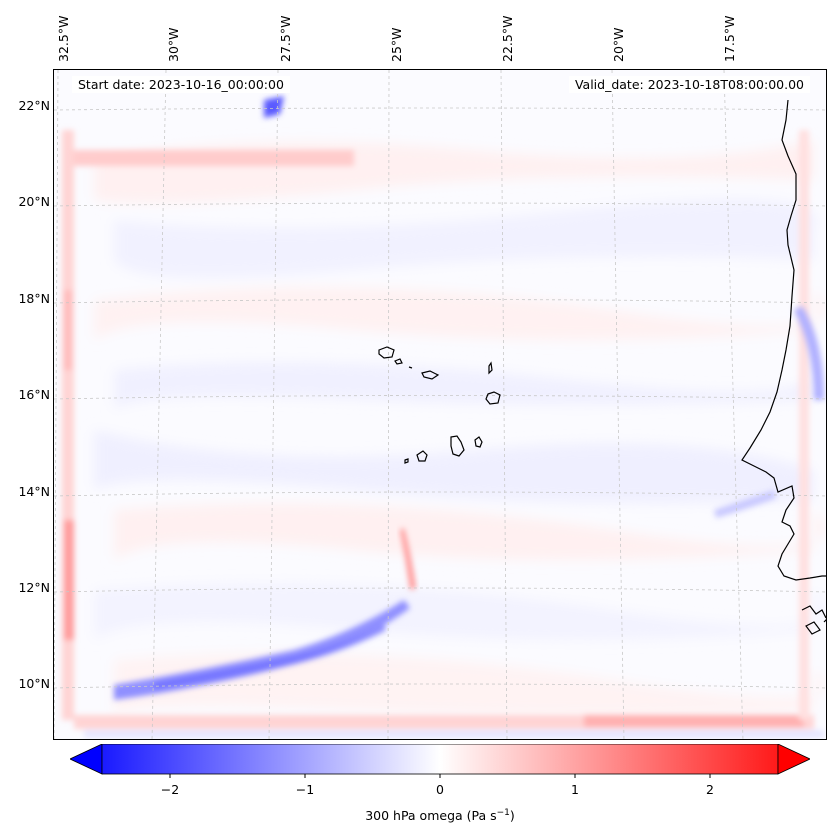 The height and width of the screenshot is (839, 837). I want to click on colorbar-gradient, so click(440, 759).